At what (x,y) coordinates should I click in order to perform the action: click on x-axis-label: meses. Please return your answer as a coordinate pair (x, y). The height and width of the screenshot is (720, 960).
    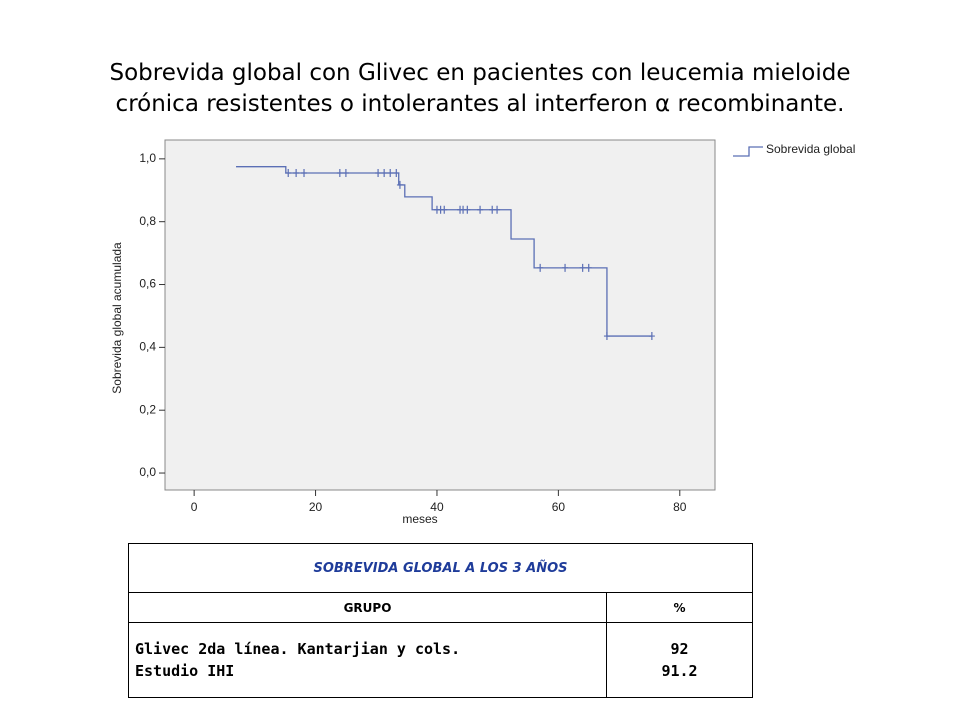
    Looking at the image, I should click on (419, 519).